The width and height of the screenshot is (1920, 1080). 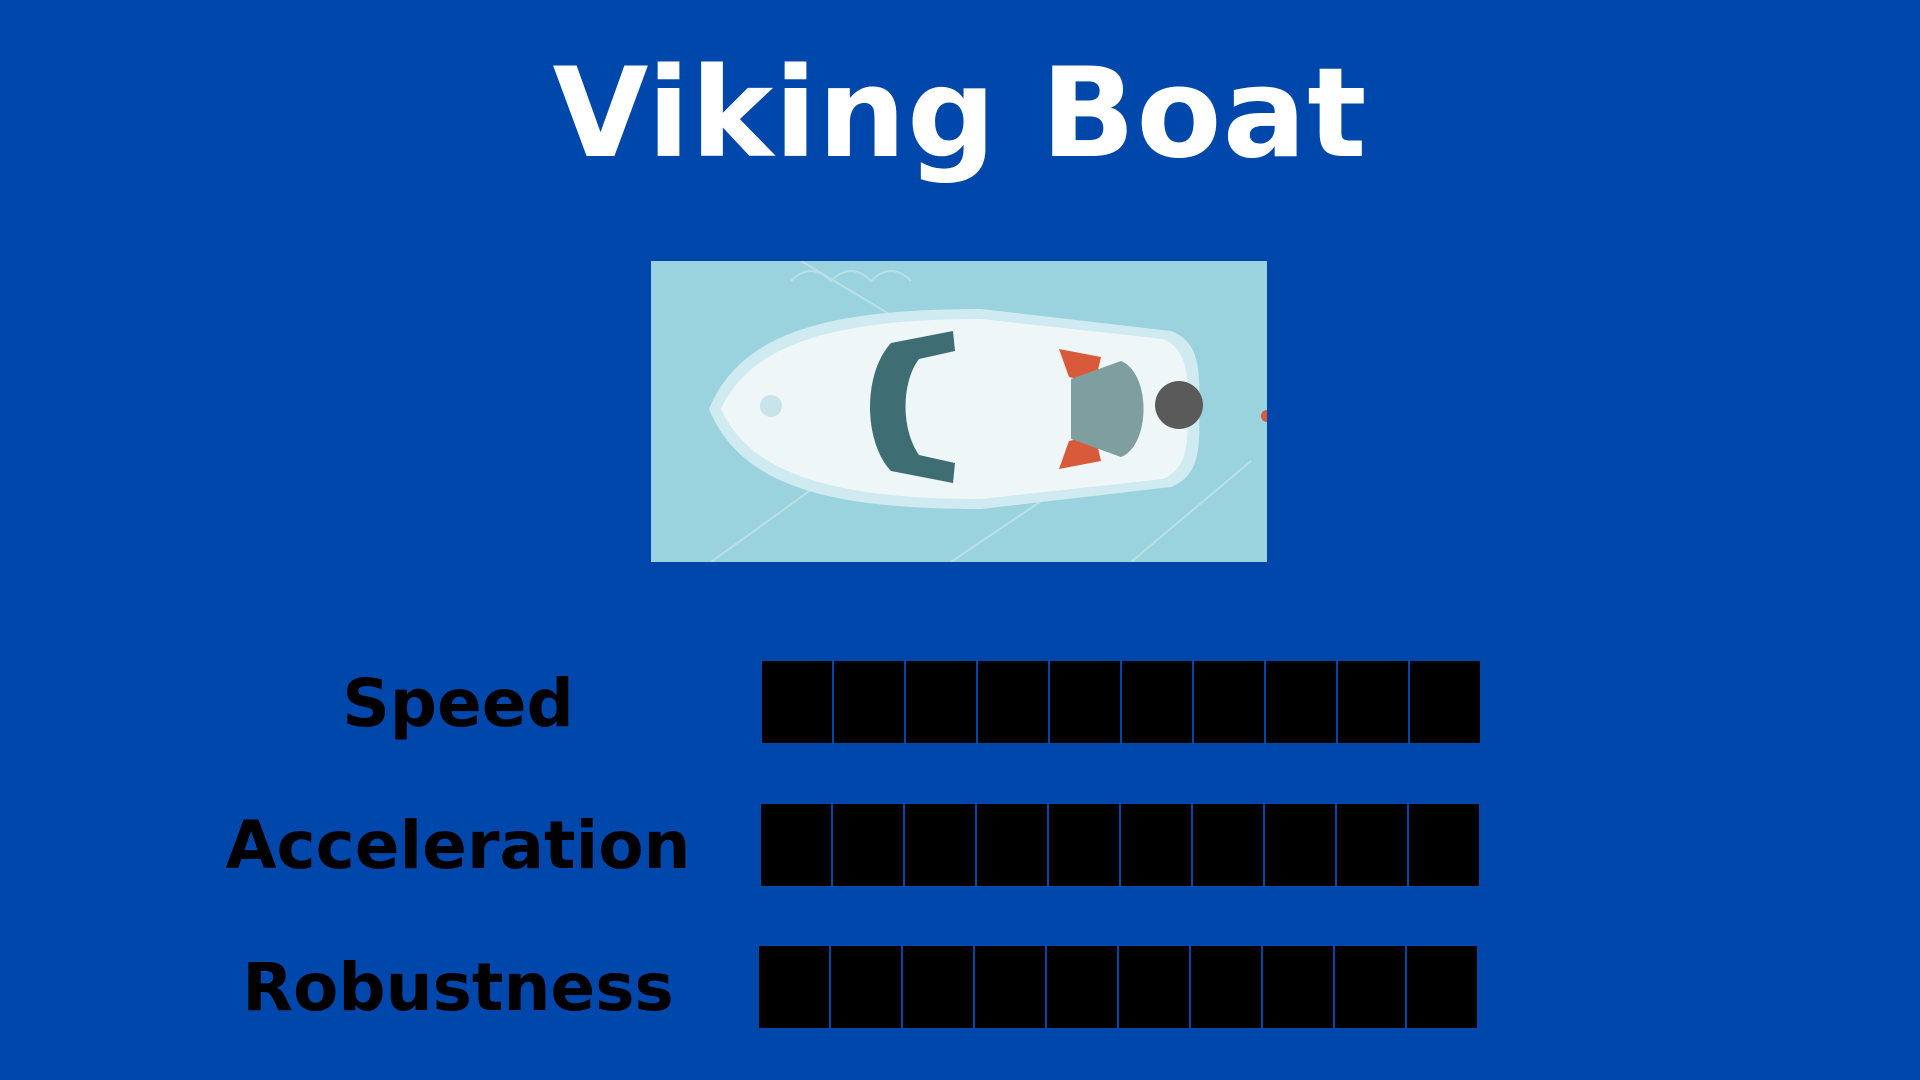 I want to click on stat-label-speed: Speed, so click(x=458, y=703).